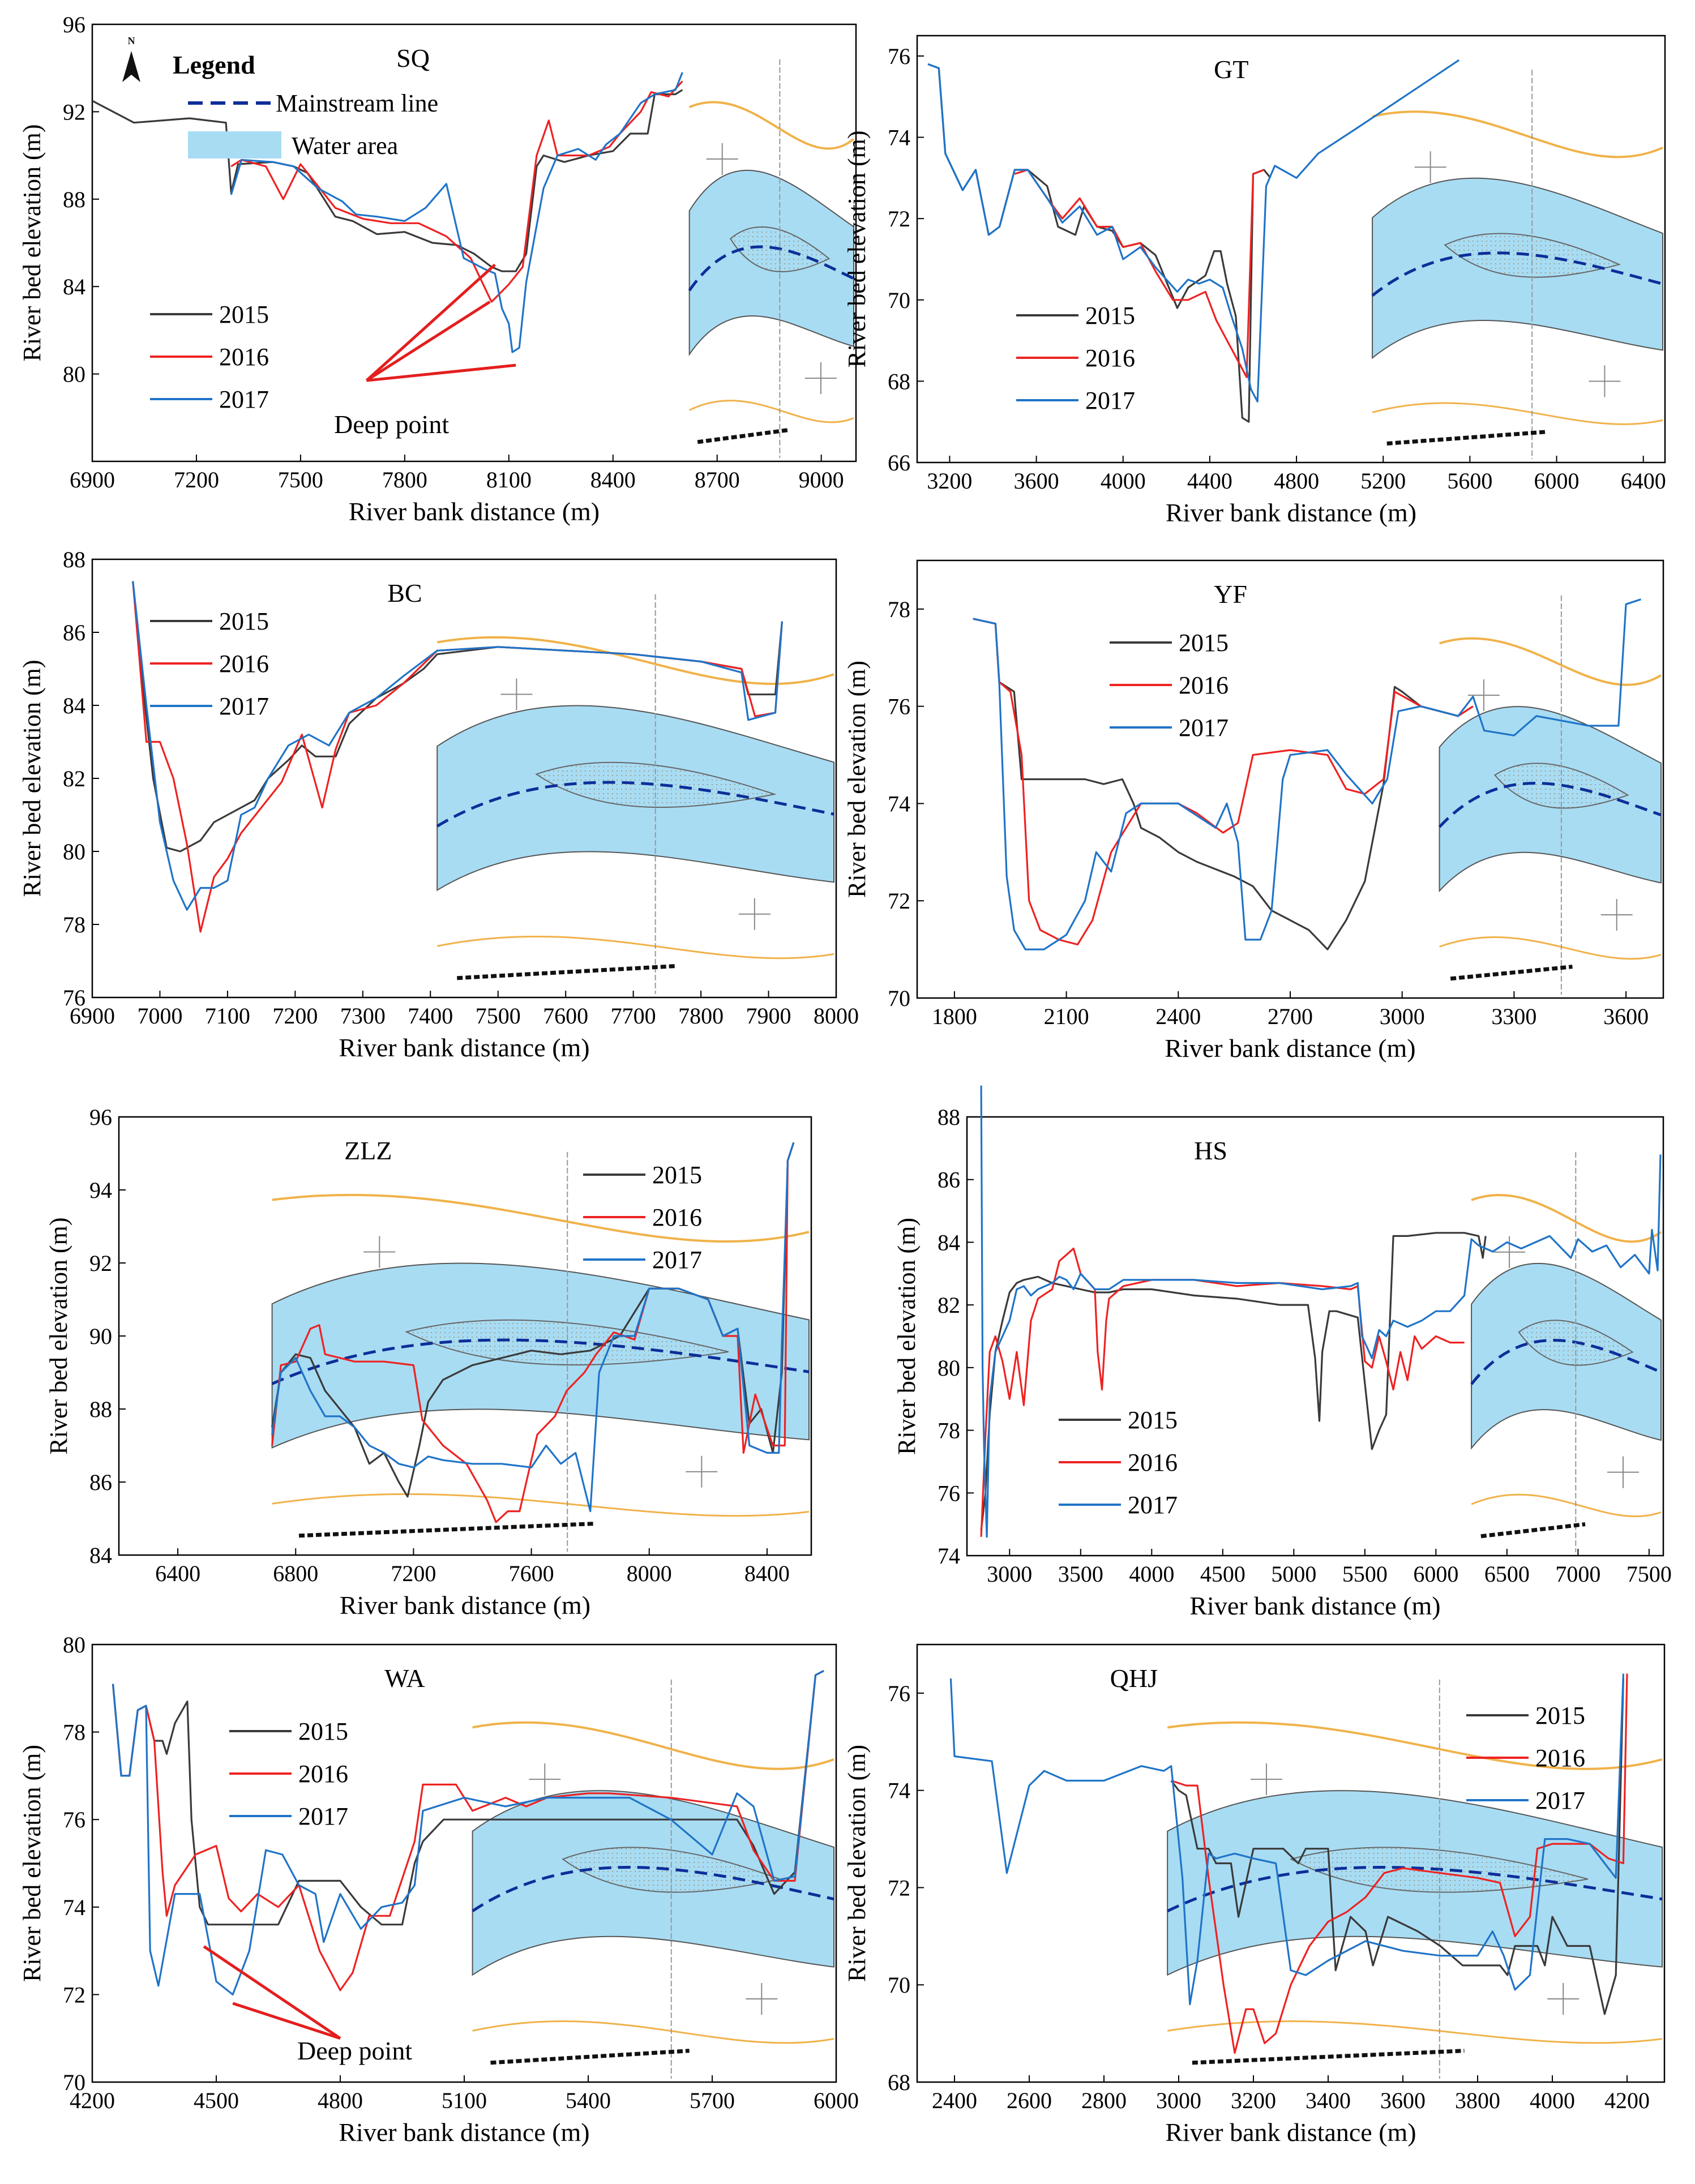 This screenshot has height=2184, width=1695. What do you see at coordinates (1649, 1574) in the screenshot?
I see `x-tick-label: 7500` at bounding box center [1649, 1574].